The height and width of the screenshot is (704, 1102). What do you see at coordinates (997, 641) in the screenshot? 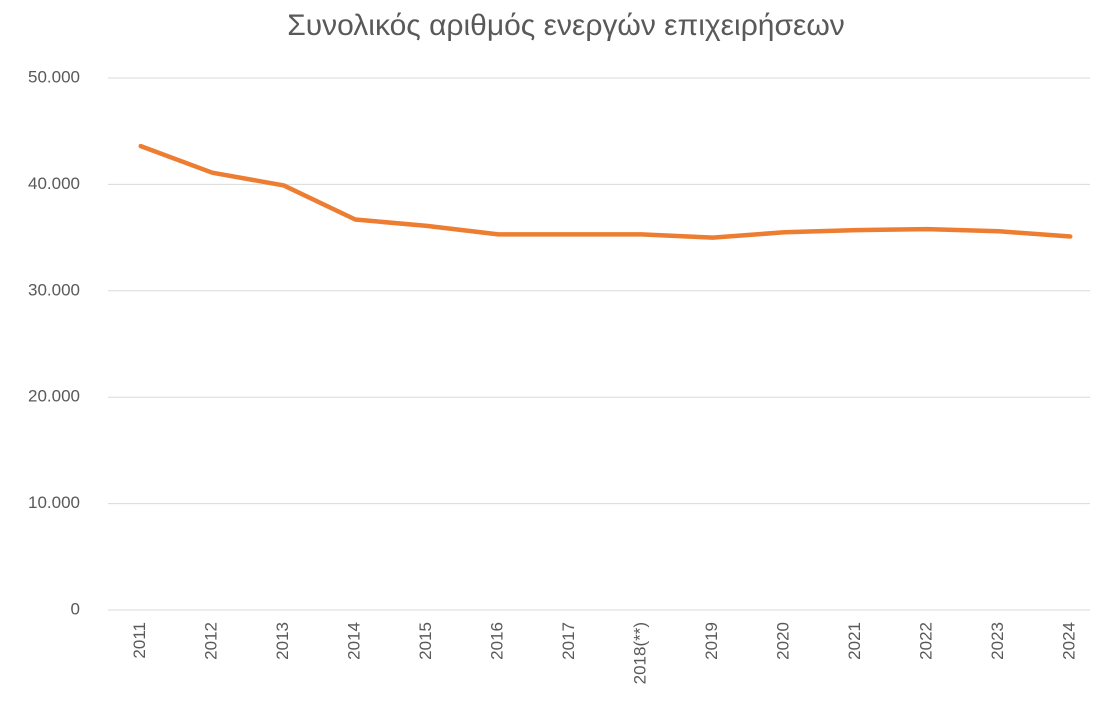
I see `x-tick-label: 2023` at bounding box center [997, 641].